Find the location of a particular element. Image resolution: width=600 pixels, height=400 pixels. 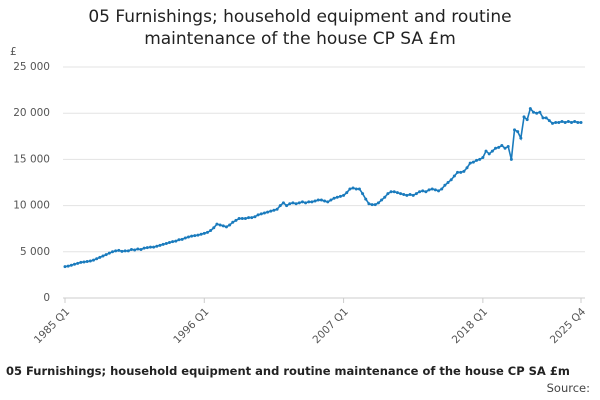

x-tick-label: 2018 Q1 is located at coordinates (470, 326).